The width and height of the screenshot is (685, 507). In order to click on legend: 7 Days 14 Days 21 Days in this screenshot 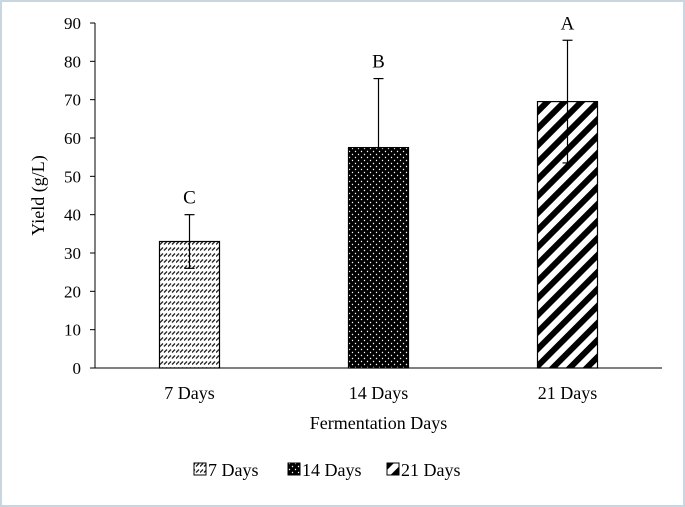, I will do `click(327, 470)`.